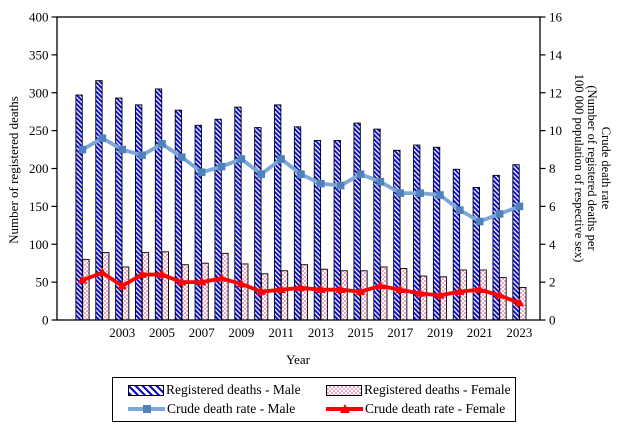  I want to click on svg-text: 100, so click(39, 244).